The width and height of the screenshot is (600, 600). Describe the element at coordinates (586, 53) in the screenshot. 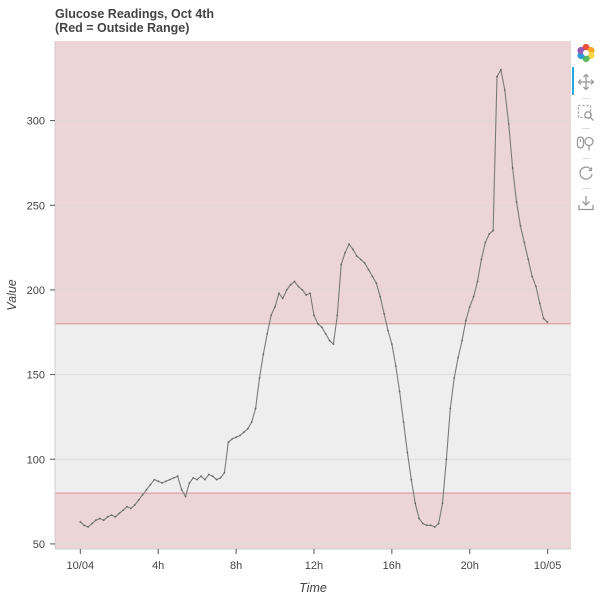

I see `bokeh-logo-icon` at that location.